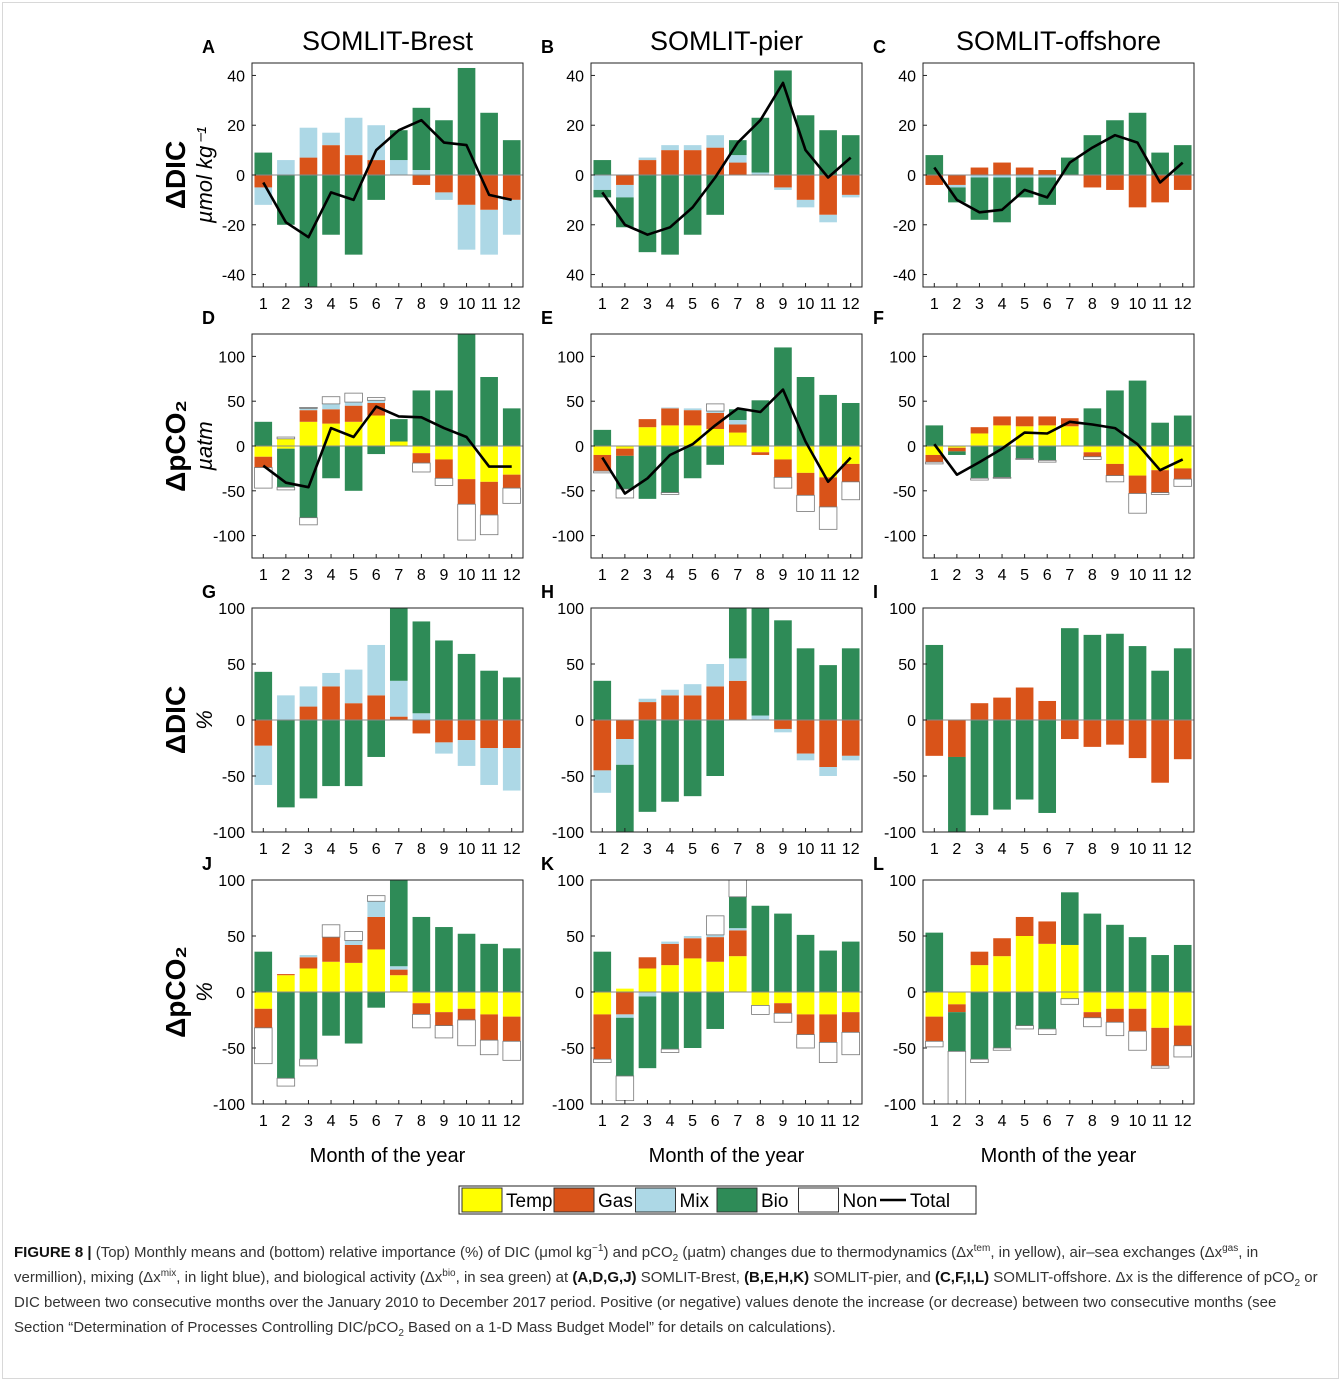 This screenshot has width=1343, height=1383. What do you see at coordinates (602, 304) in the screenshot?
I see `x-tick-label: 1` at bounding box center [602, 304].